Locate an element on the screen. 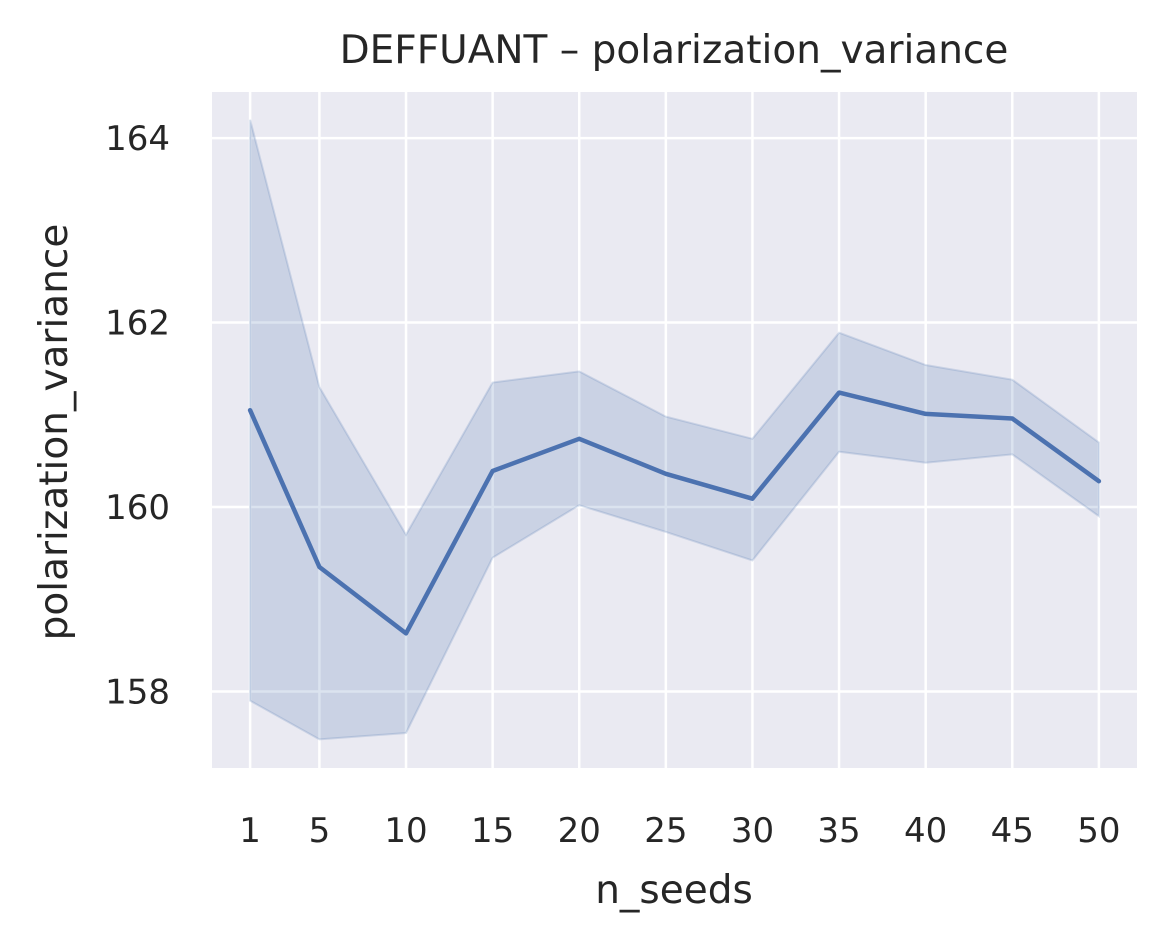  x-tick-label-50: 50 is located at coordinates (1098, 831).